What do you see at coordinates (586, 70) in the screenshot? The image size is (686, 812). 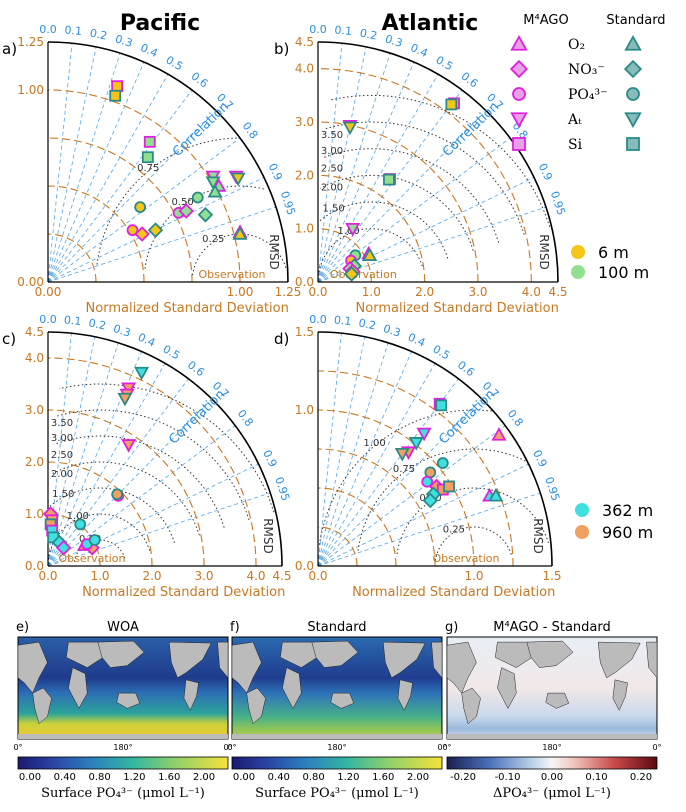 I see `legend-variable-label: NO₃⁻` at bounding box center [586, 70].